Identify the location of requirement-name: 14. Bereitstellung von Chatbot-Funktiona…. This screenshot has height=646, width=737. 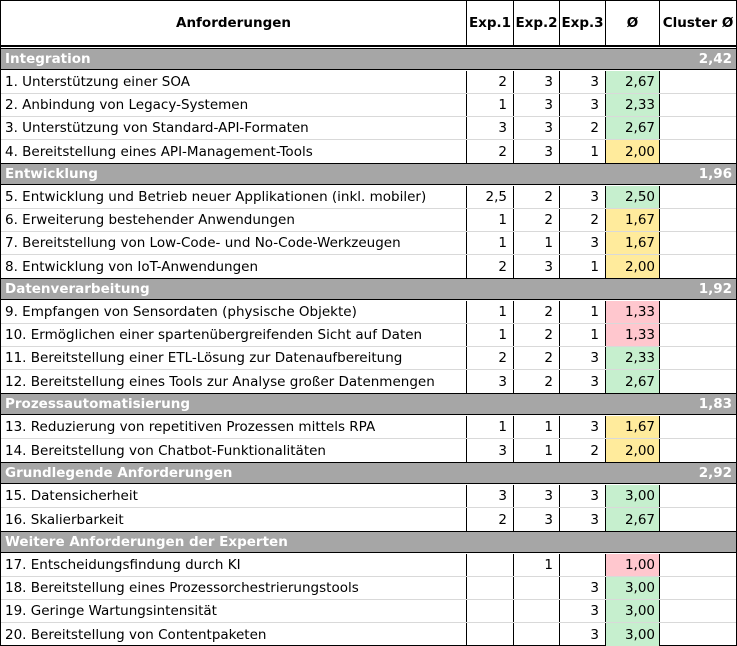
(234, 450).